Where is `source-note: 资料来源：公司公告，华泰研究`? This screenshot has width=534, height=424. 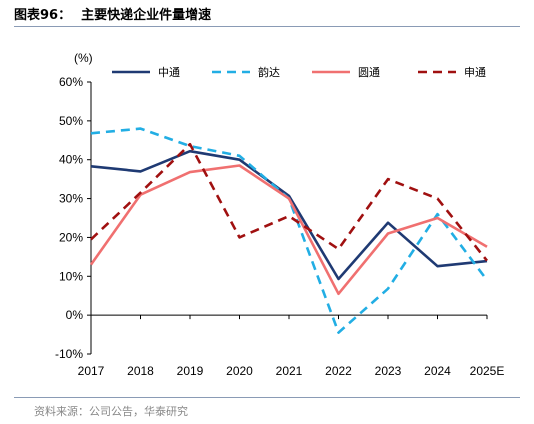
source-note: 资料来源：公司公告，华泰研究 is located at coordinates (111, 411).